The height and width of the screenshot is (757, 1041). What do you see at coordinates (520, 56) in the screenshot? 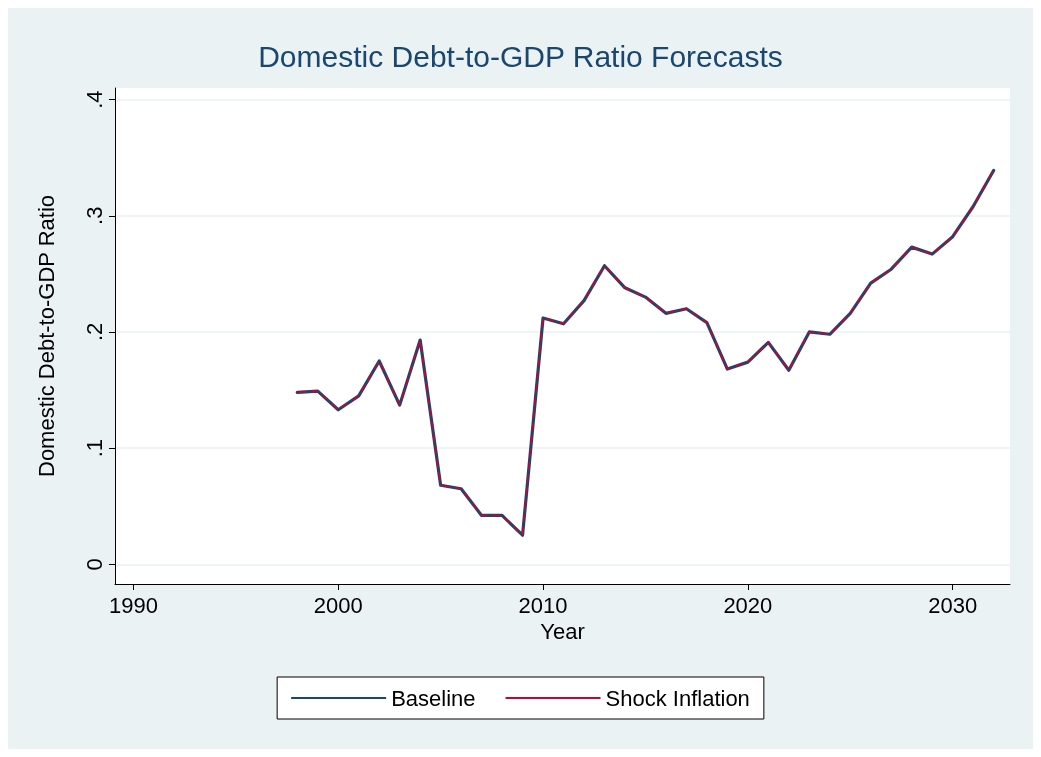
I see `chart-title: Domestic Debt-to-GDP Ratio Forecasts` at bounding box center [520, 56].